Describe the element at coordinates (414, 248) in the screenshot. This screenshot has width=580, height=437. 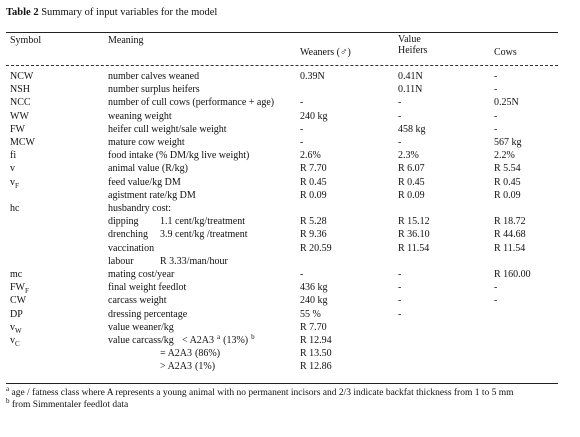
I see `heifers-value: R 11.54` at that location.